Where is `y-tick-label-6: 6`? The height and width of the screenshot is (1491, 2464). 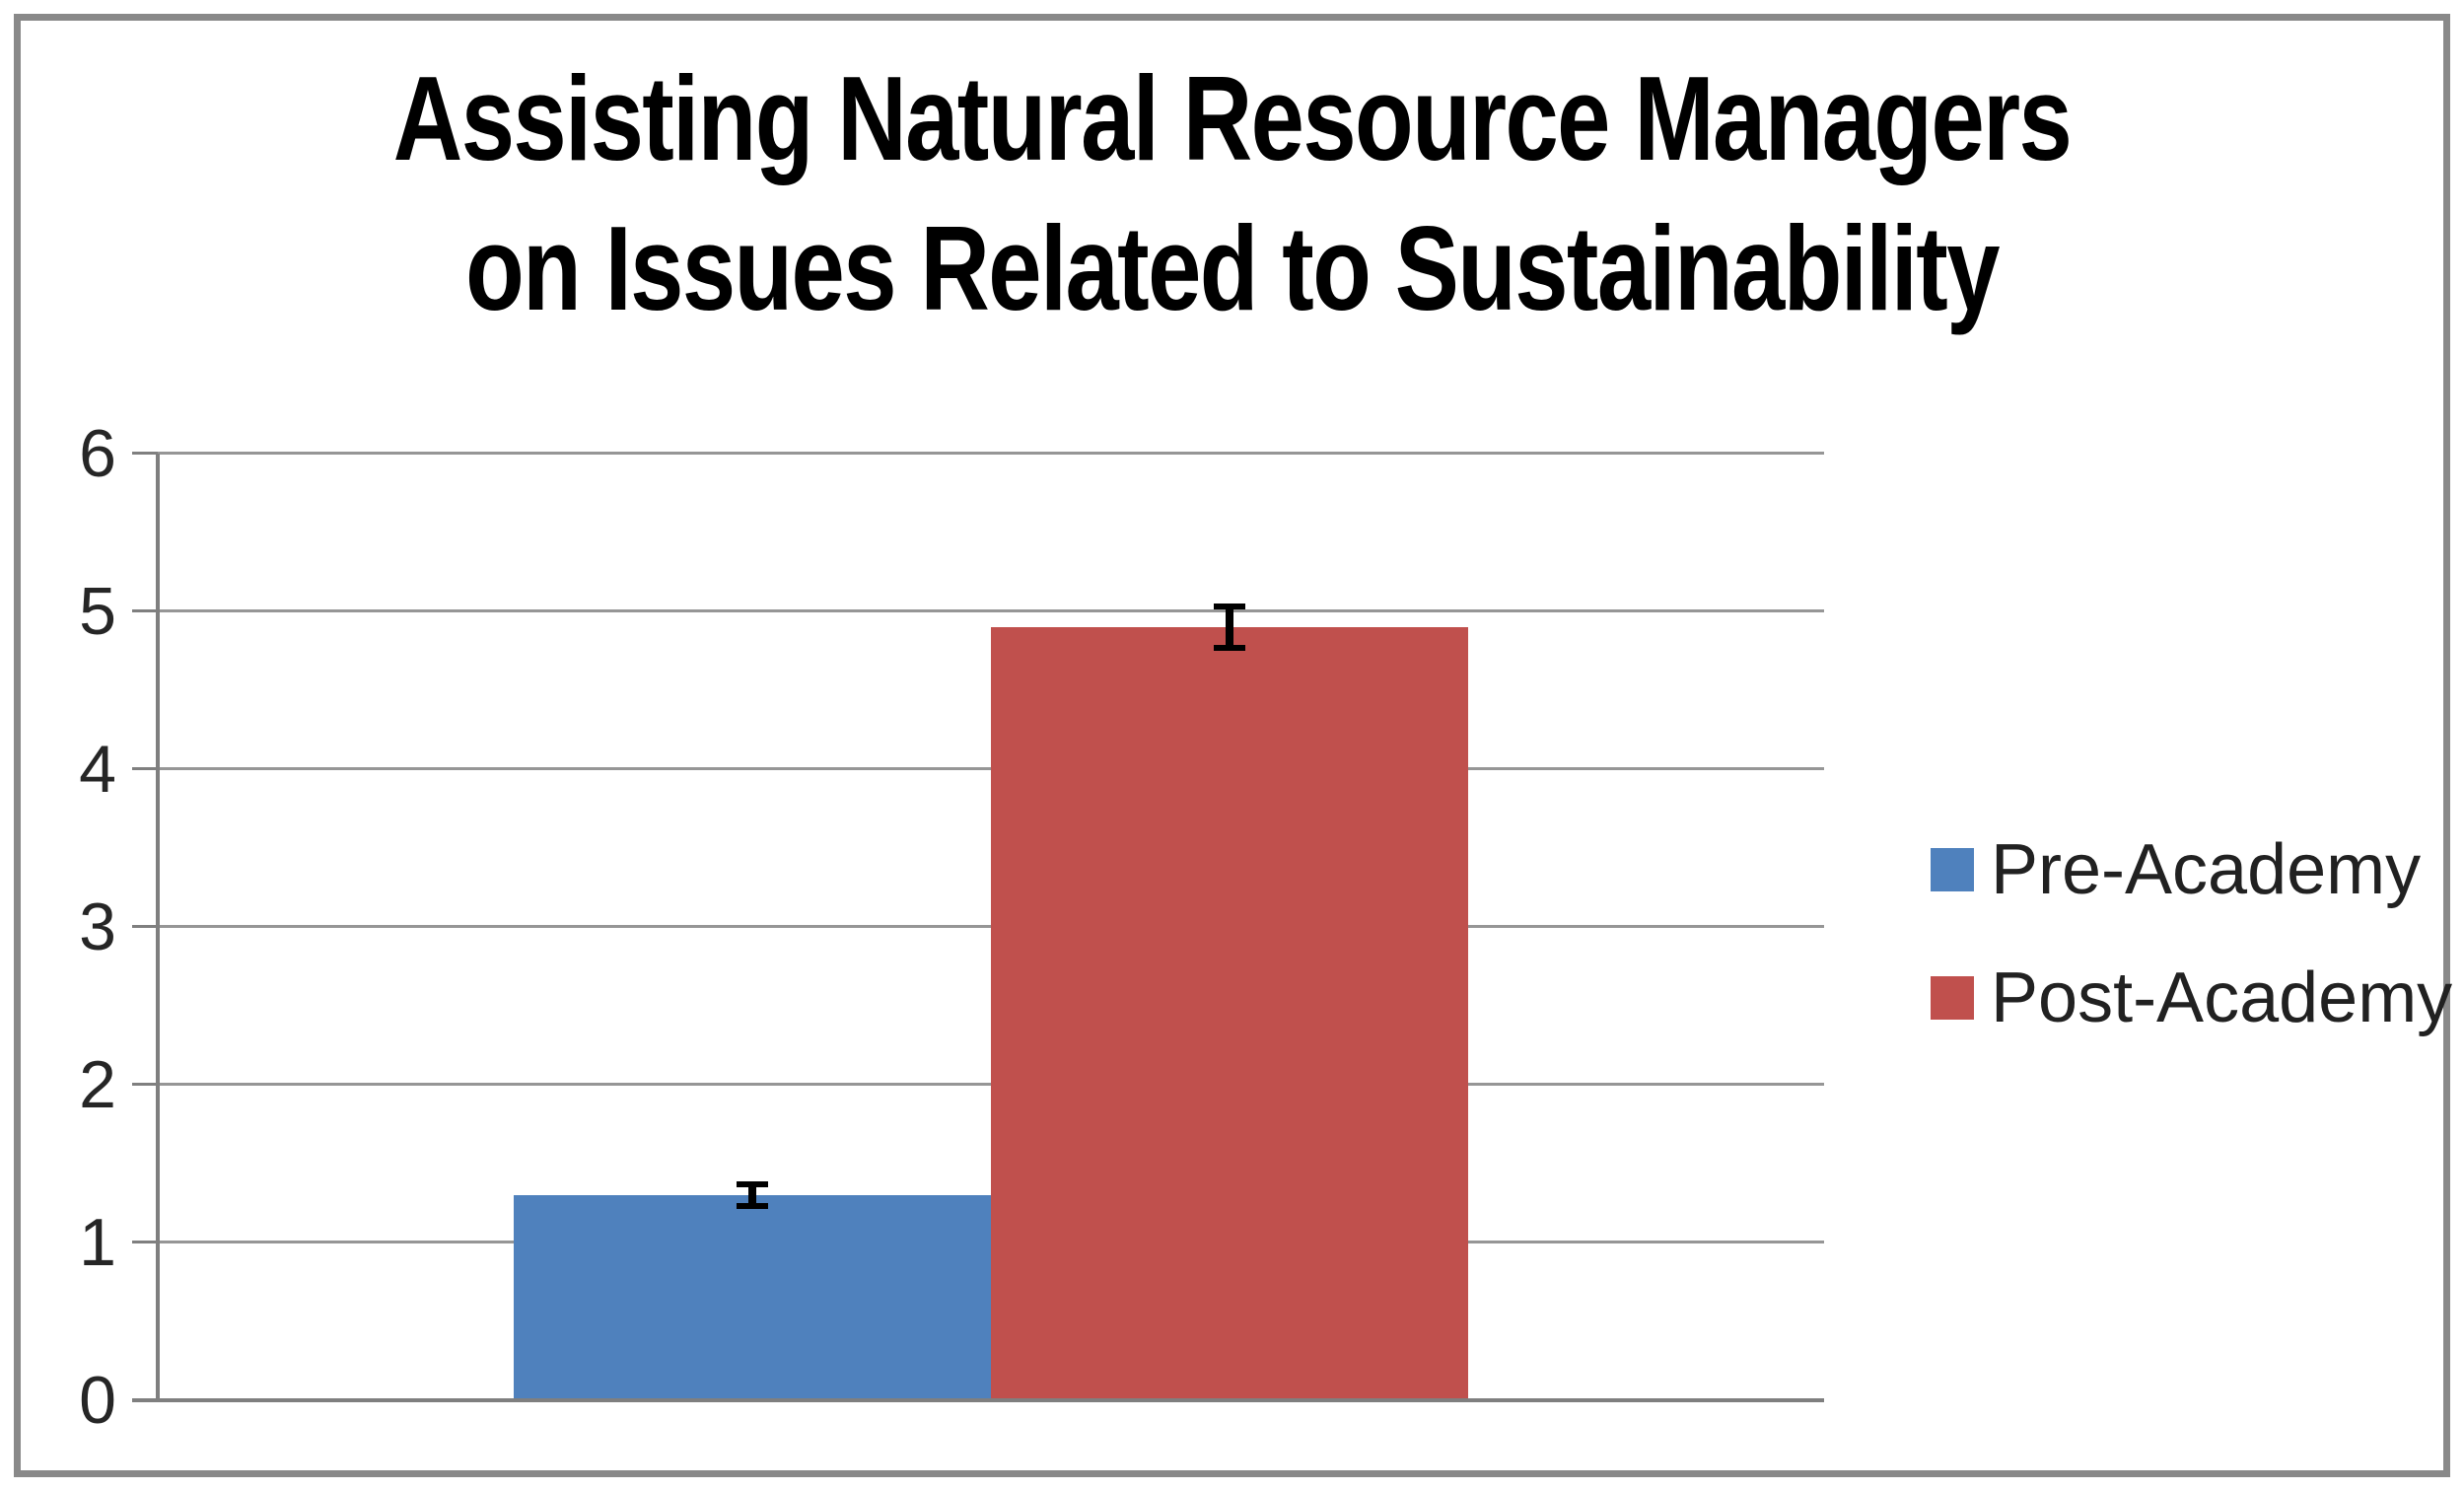
y-tick-label-6: 6 is located at coordinates (97, 453).